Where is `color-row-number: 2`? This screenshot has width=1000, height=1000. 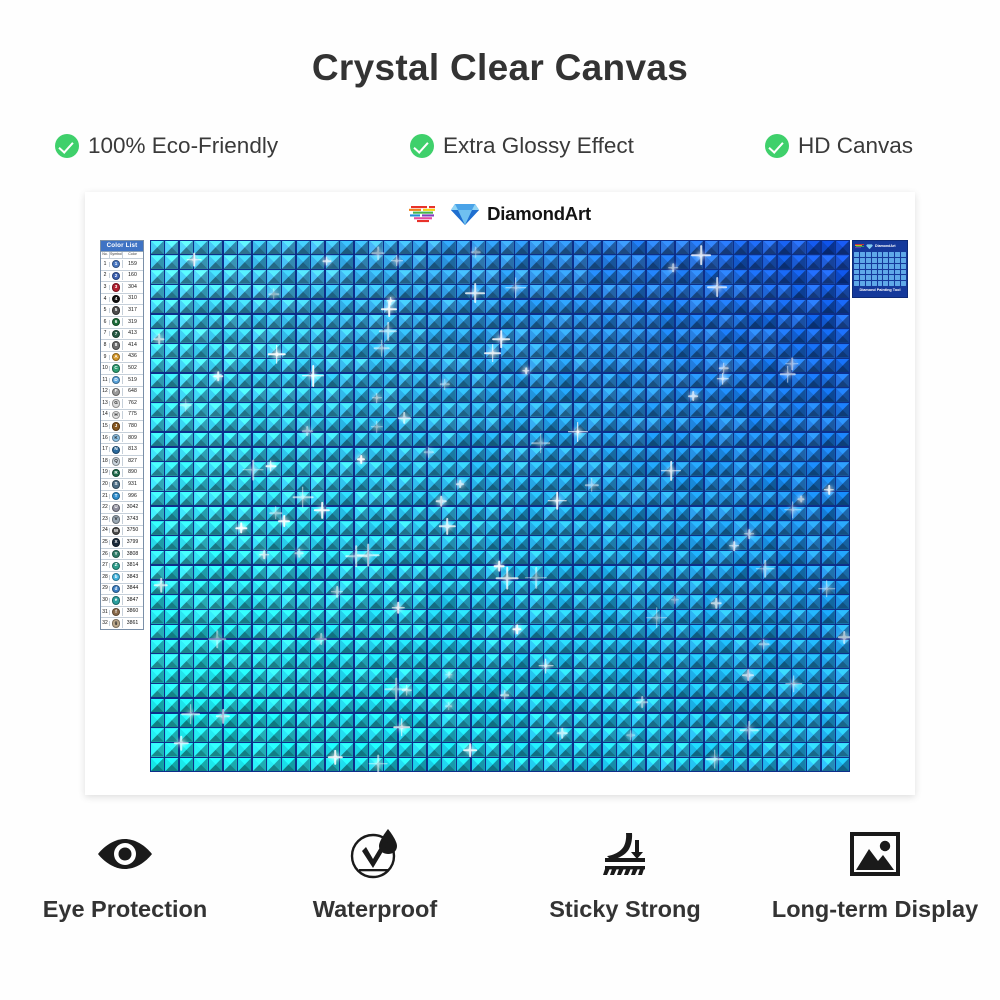
color-row-number: 2 is located at coordinates (105, 275).